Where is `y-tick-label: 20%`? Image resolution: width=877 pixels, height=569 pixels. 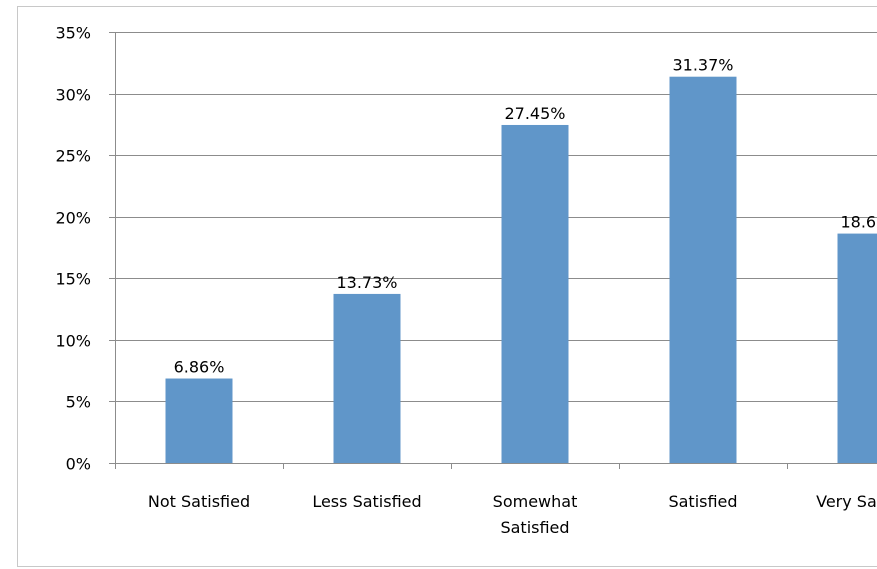 y-tick-label: 20% is located at coordinates (73, 218).